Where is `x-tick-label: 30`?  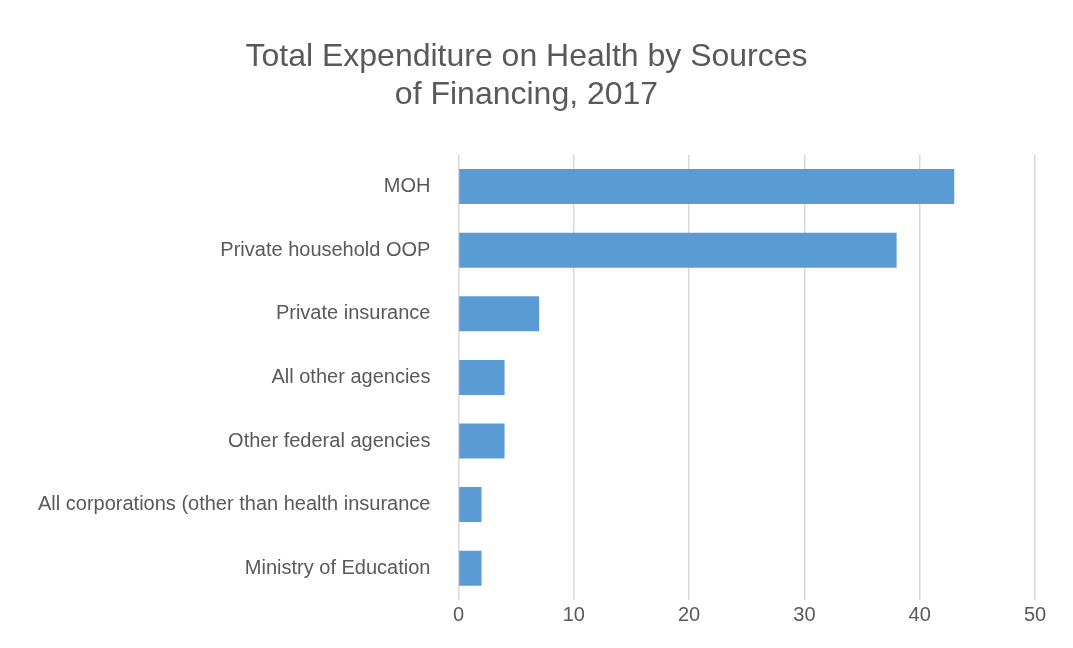
x-tick-label: 30 is located at coordinates (804, 613).